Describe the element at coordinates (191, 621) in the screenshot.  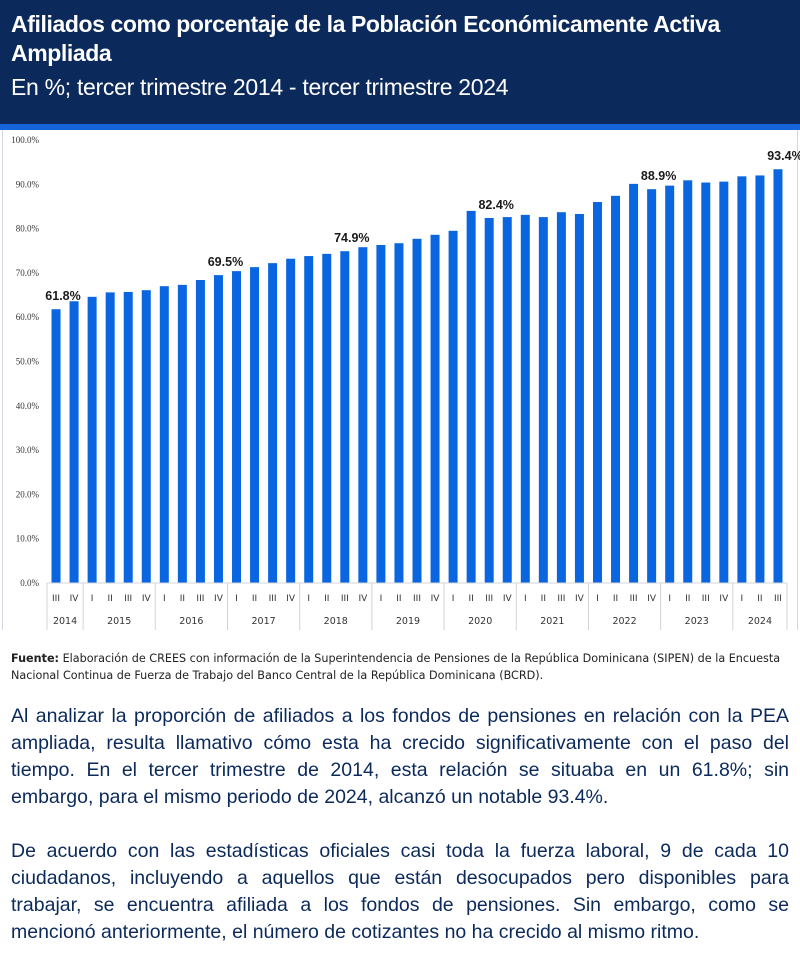
I see `year-tick-label: 2016` at that location.